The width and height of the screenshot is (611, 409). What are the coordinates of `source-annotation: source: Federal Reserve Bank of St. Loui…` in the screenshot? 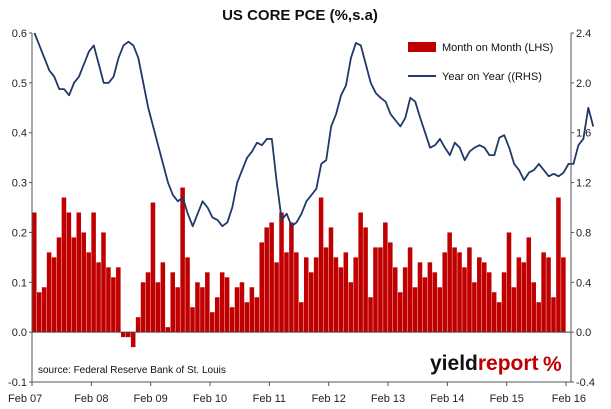 It's located at (132, 370).